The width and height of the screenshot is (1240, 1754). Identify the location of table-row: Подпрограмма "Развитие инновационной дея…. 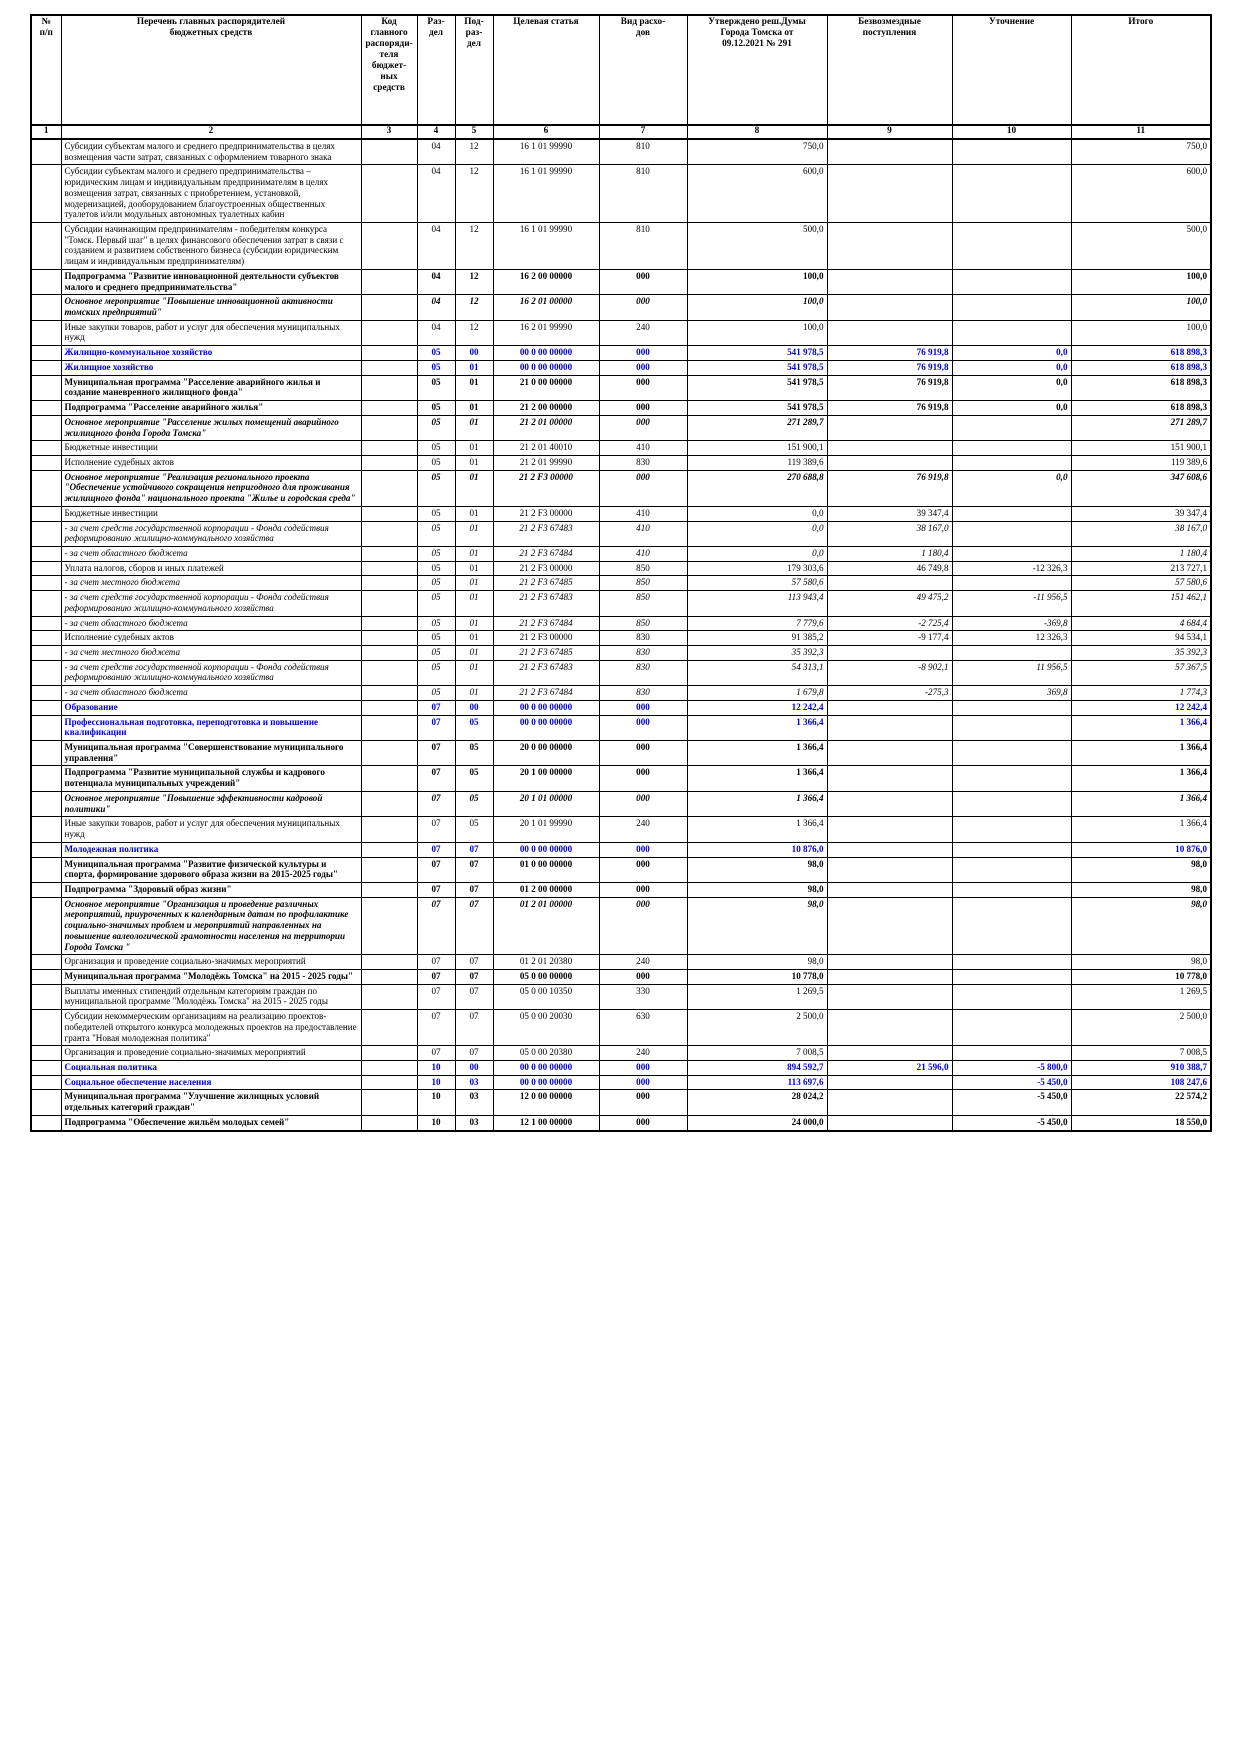
(621, 282).